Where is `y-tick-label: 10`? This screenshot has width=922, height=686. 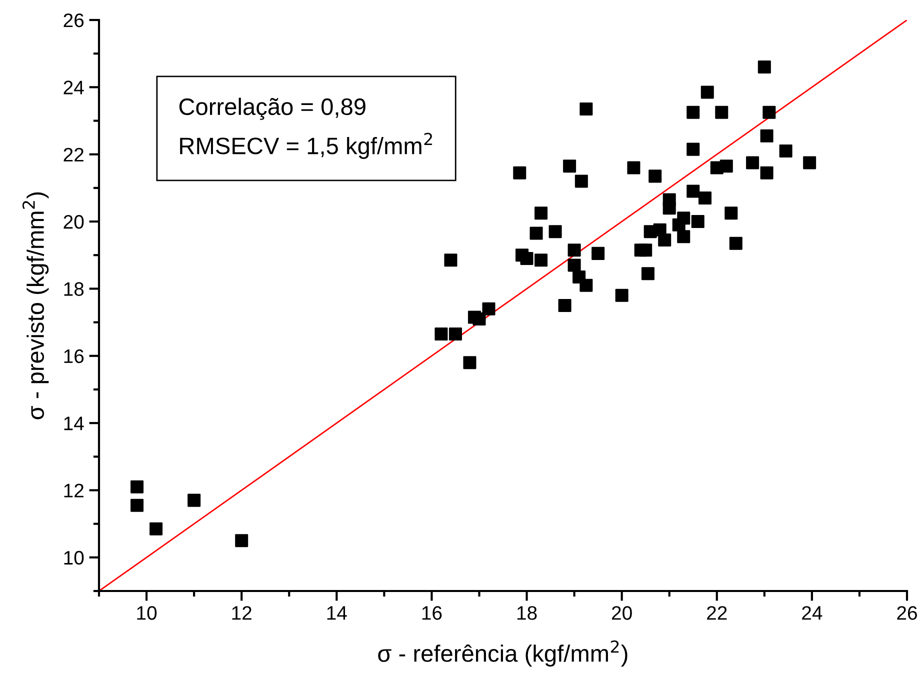
y-tick-label: 10 is located at coordinates (74, 557).